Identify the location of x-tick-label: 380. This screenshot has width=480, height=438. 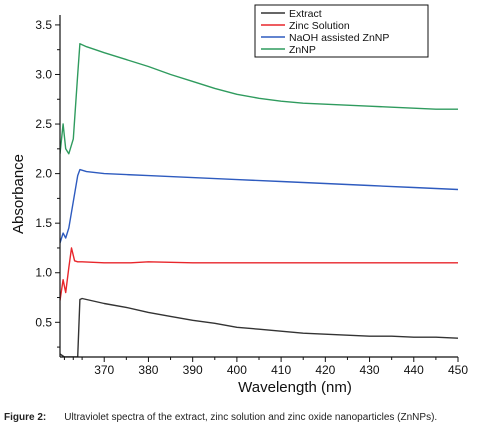
(148, 370).